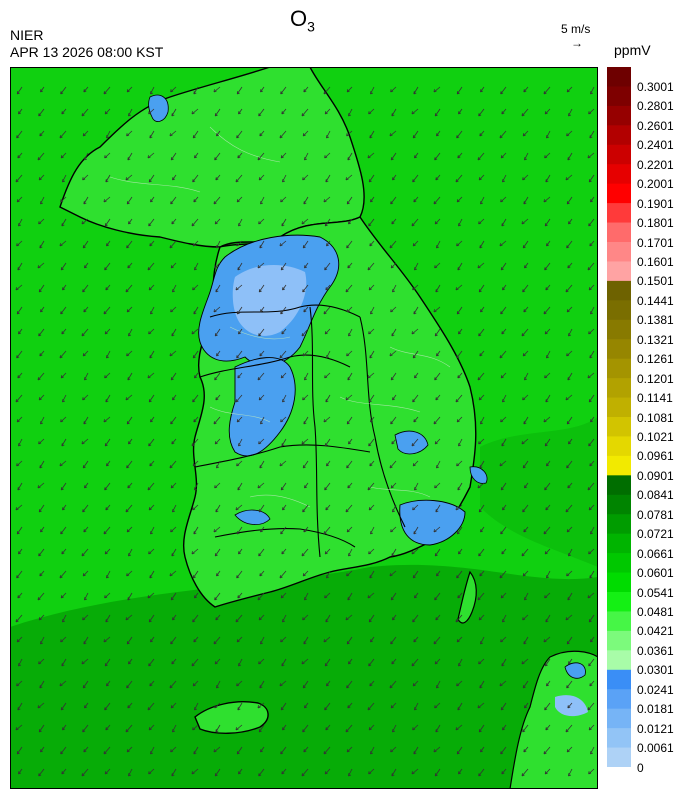 Image resolution: width=692 pixels, height=798 pixels. Describe the element at coordinates (655, 709) in the screenshot. I see `legend-label: 0.0181` at that location.